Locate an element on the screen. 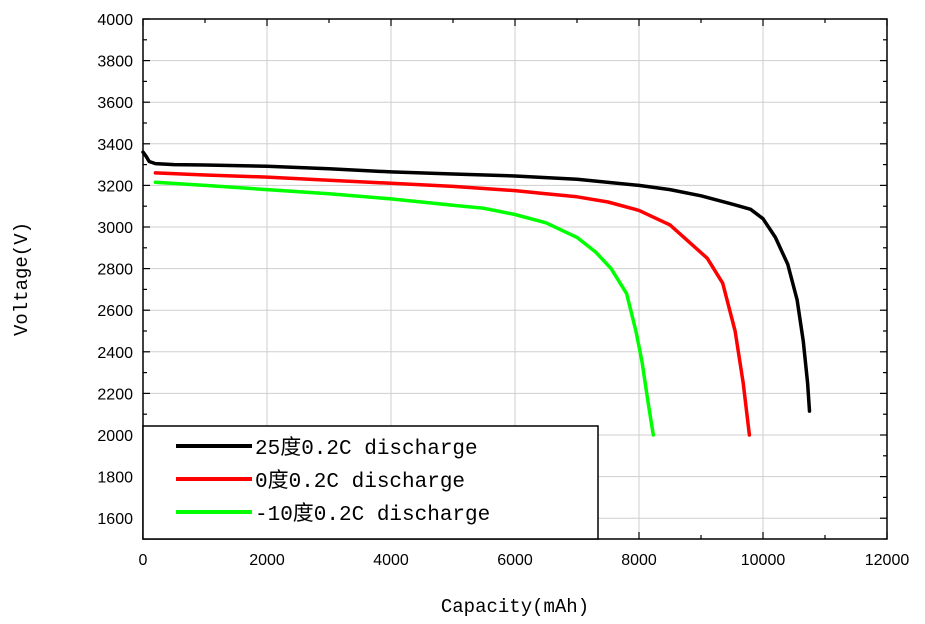 Image resolution: width=925 pixels, height=624 pixels. y-tick-label-10: 3600 is located at coordinates (115, 103).